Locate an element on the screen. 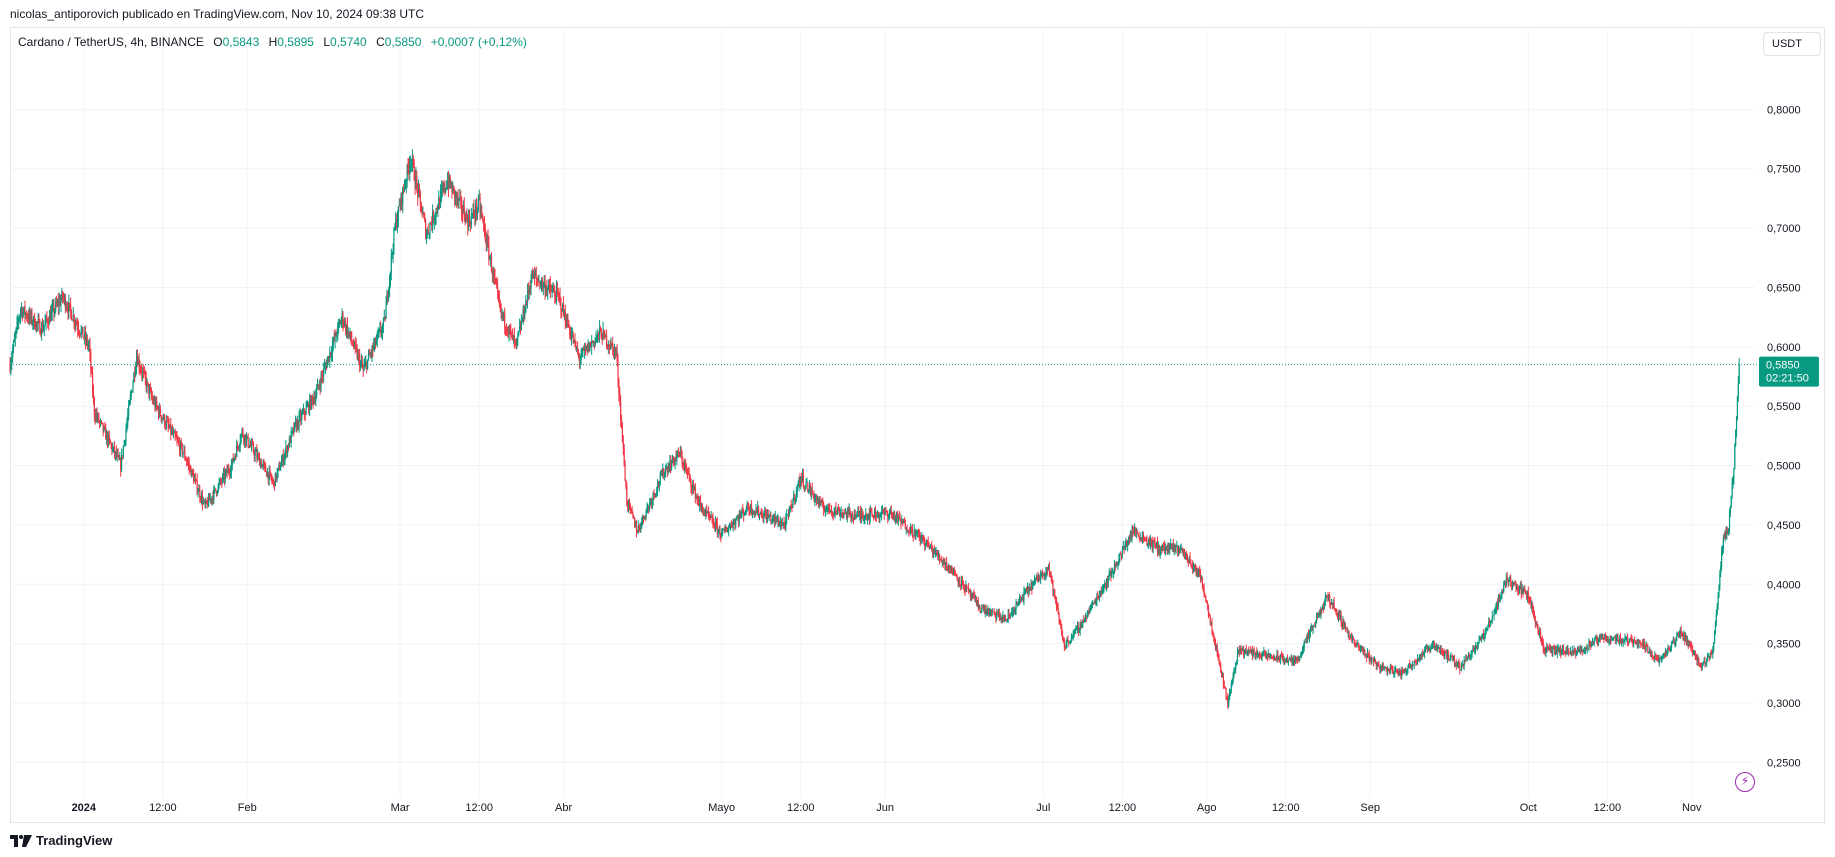 This screenshot has height=857, width=1835. tradingview-brand: TradingView is located at coordinates (61, 840).